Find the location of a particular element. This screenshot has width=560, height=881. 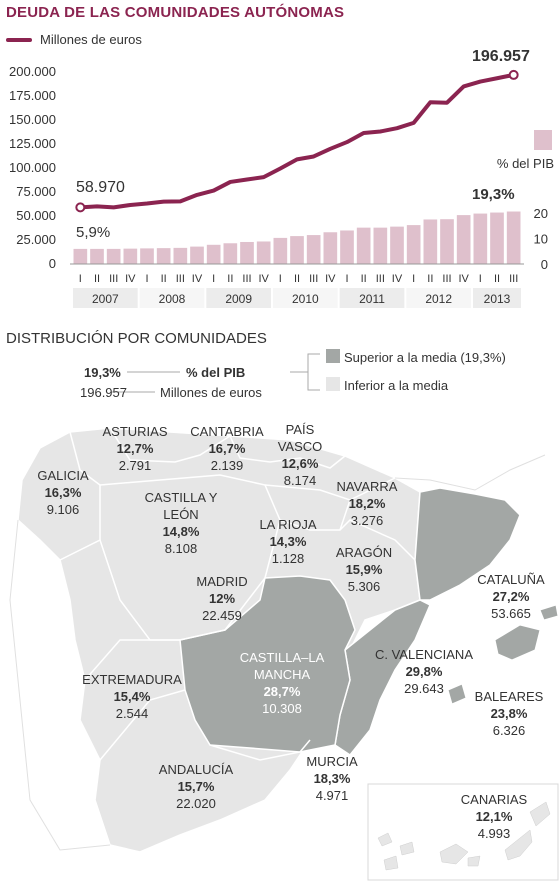

label-aragon: ARAGÓN 15,9% 5.306 is located at coordinates (364, 569).